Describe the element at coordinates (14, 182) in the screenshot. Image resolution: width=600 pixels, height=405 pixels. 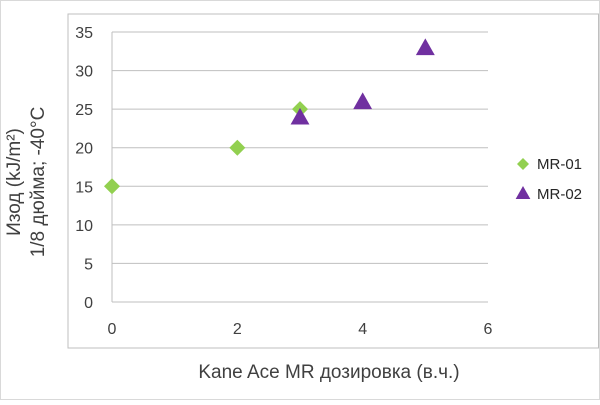
I see `y-axis-title-line1: Изод (kJ/m²)` at that location.